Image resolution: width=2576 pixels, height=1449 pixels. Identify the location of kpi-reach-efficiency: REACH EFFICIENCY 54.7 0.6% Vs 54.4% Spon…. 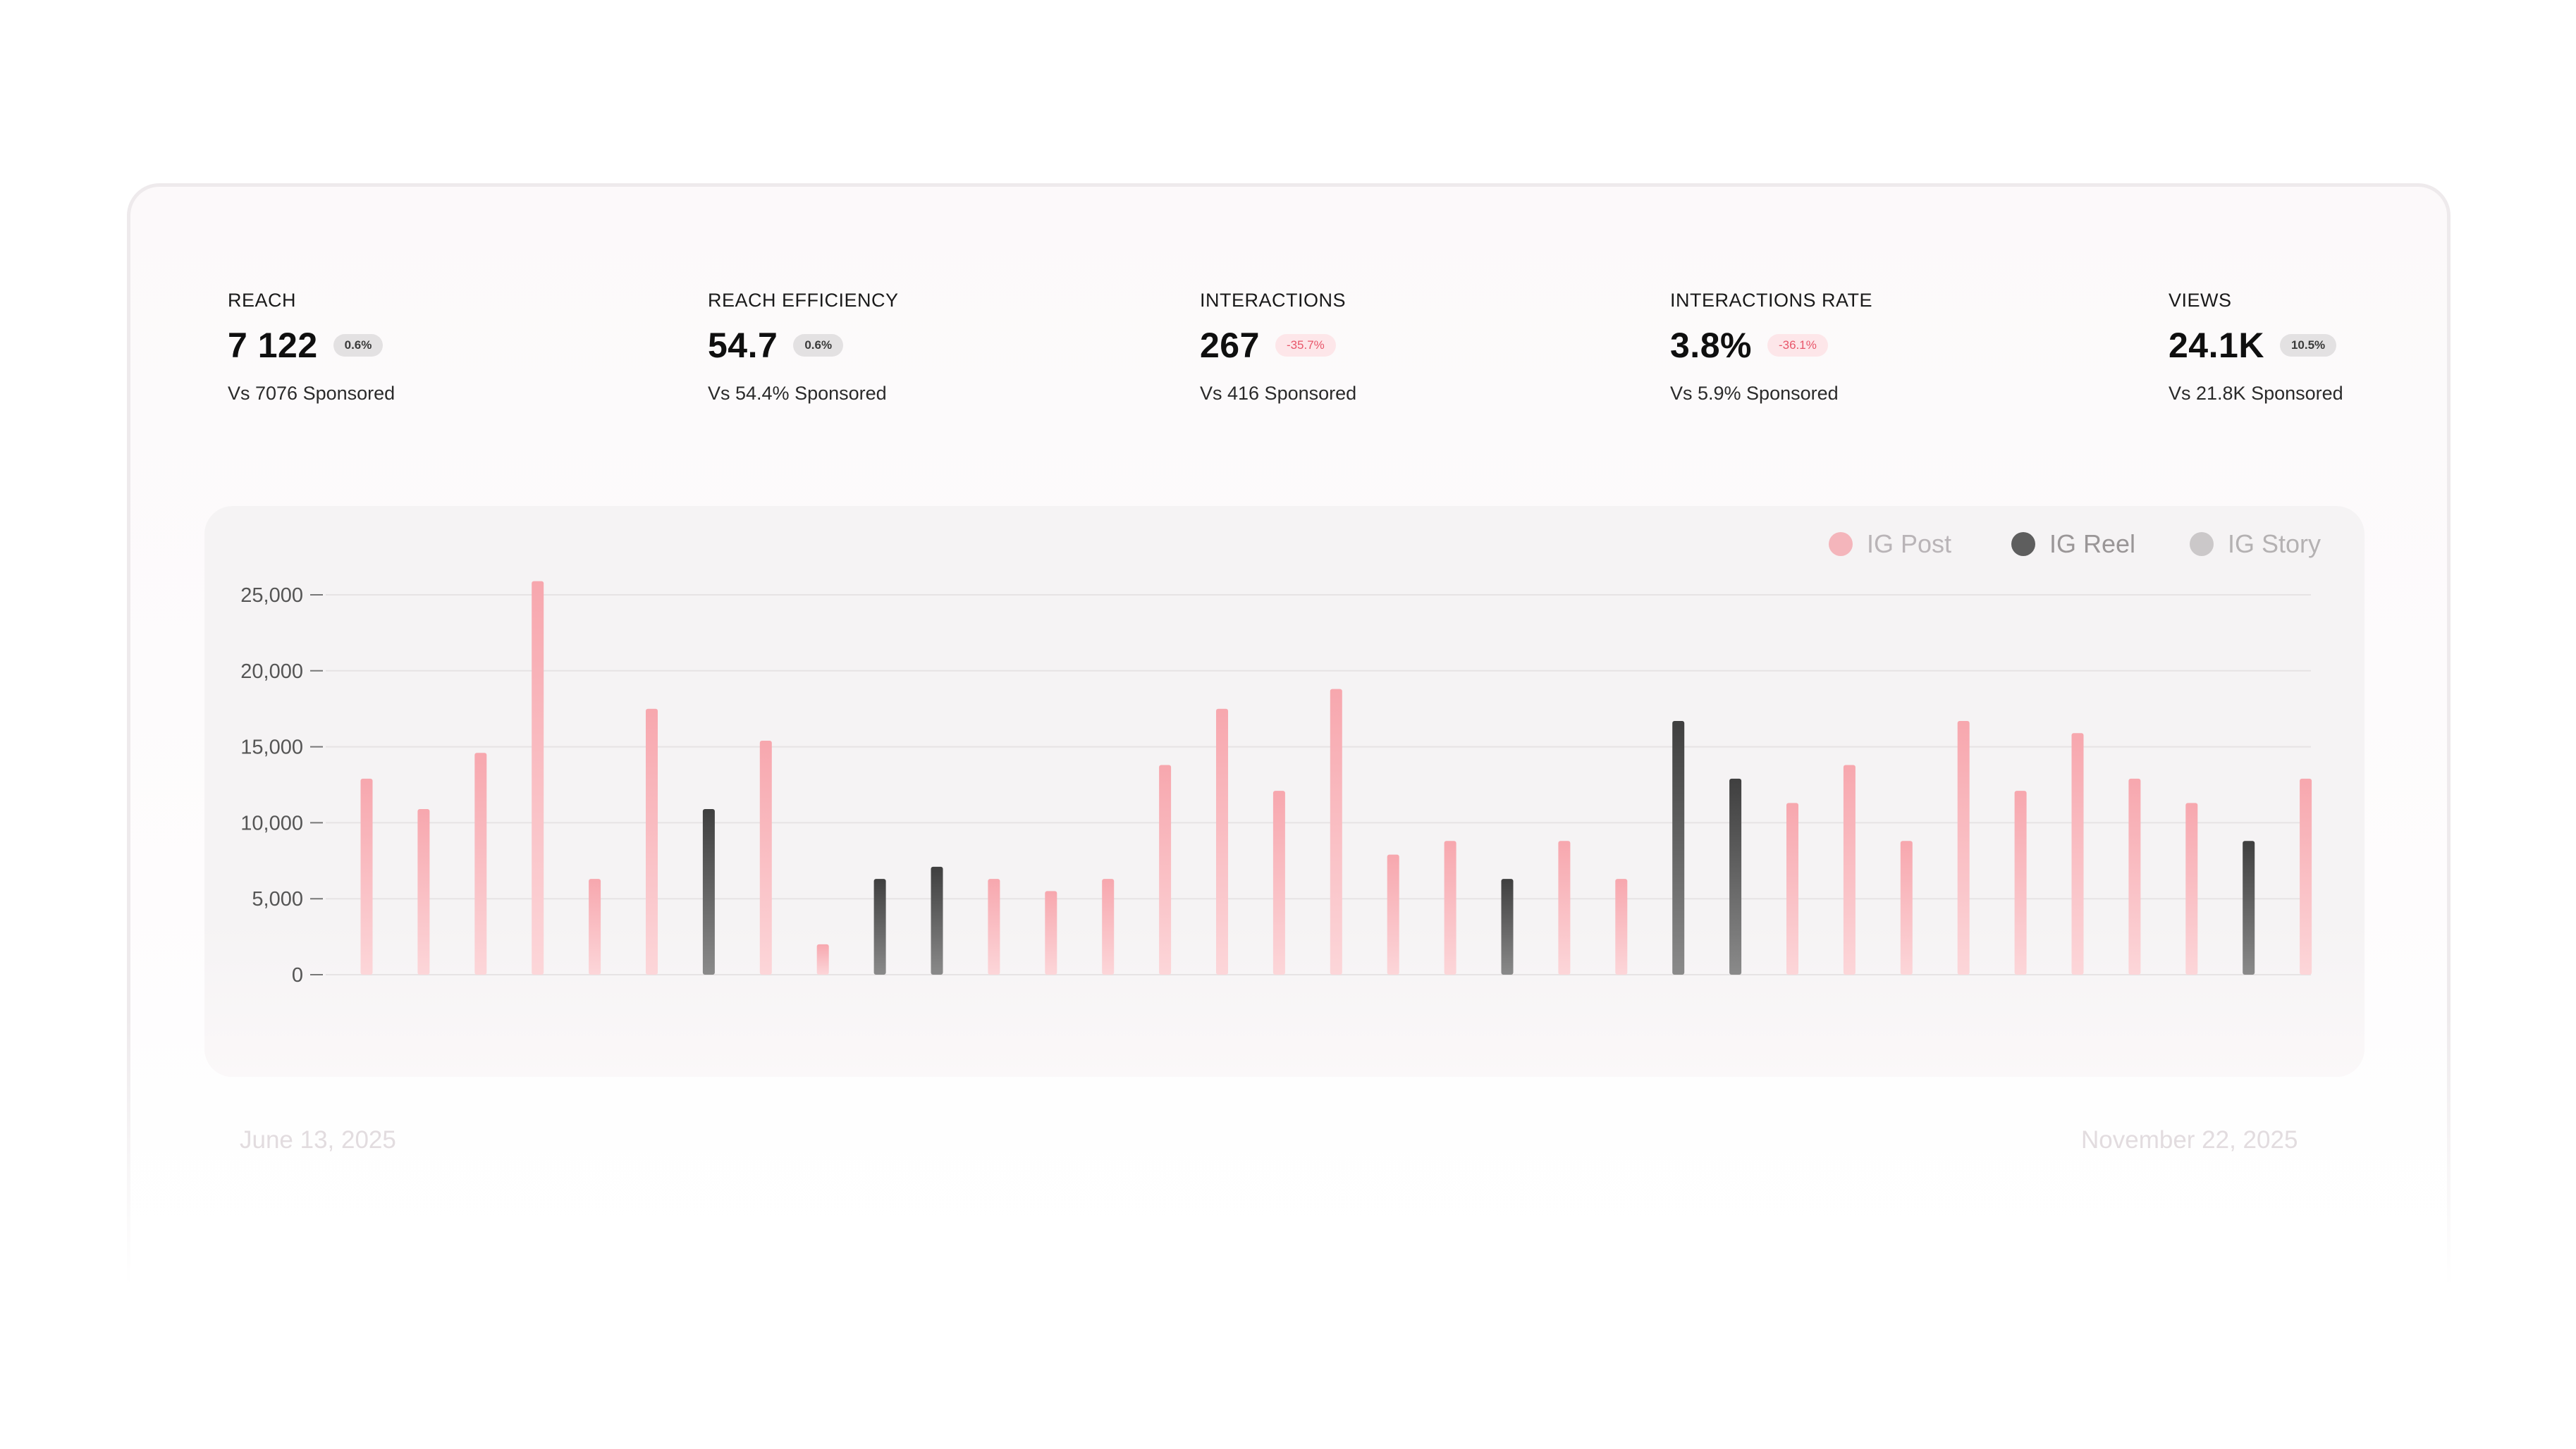
(803, 347).